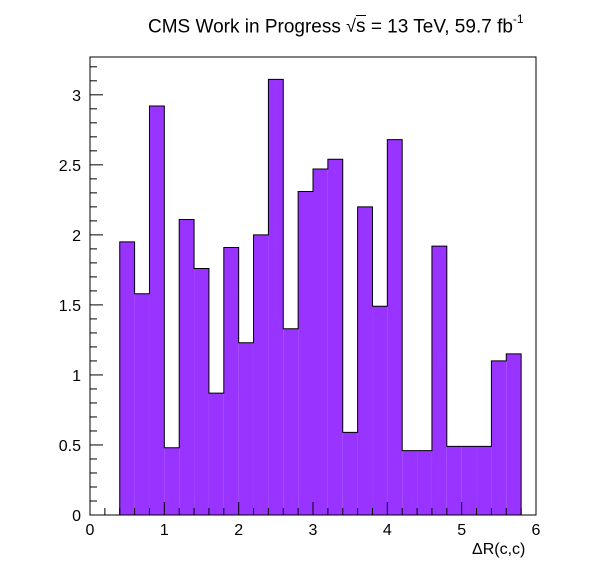 This screenshot has width=596, height=572. Describe the element at coordinates (90, 530) in the screenshot. I see `x-tick-label: 0` at that location.